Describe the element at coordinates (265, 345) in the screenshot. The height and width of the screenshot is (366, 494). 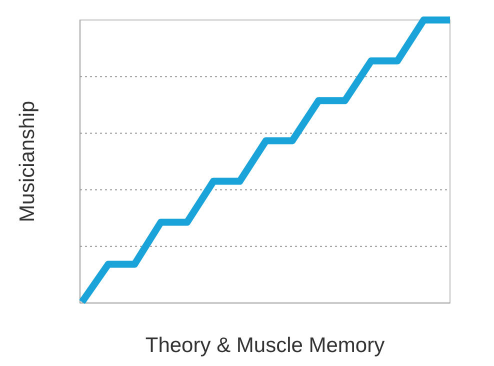
I see `x-axis-title: Theory & Muscle Memory` at that location.